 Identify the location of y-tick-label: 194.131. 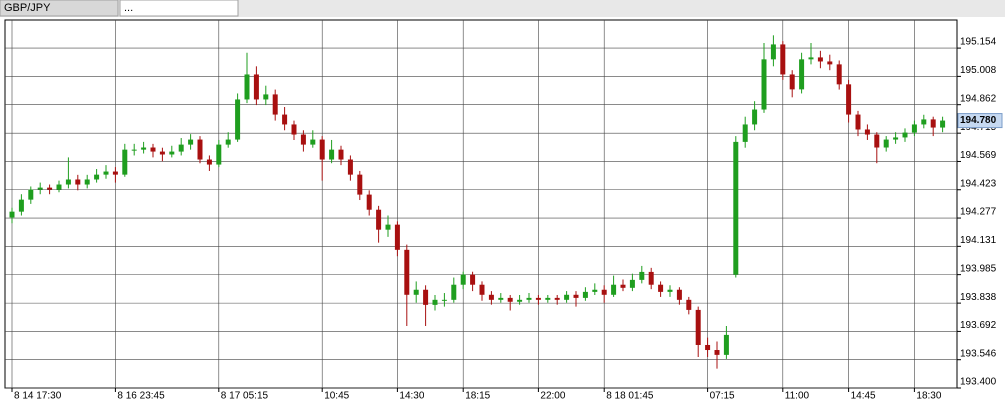
(978, 240).